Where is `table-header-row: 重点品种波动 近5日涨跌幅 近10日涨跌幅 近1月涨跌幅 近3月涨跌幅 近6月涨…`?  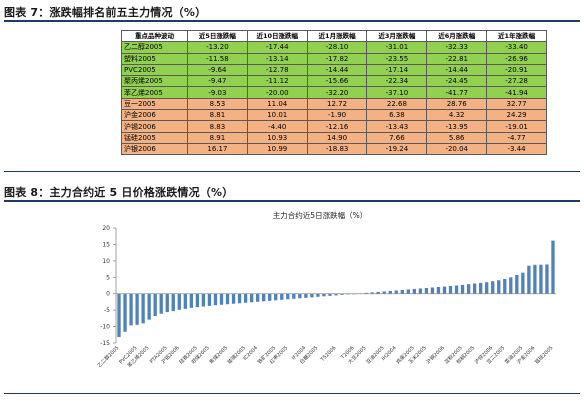
table-header-row: 重点品种波动 近5日涨跌幅 近10日涨跌幅 近1月涨跌幅 近3月涨跌幅 近6月涨… is located at coordinates (334, 36).